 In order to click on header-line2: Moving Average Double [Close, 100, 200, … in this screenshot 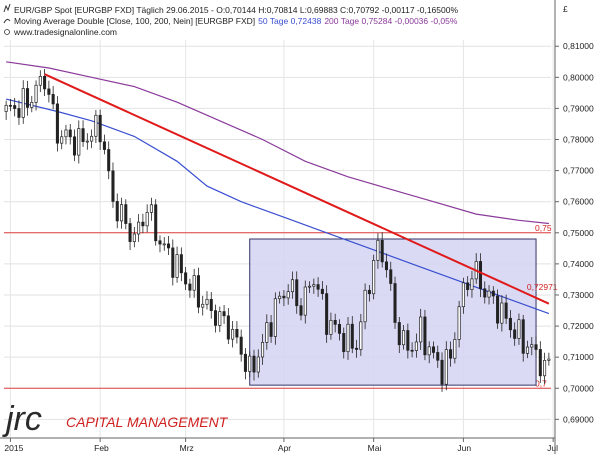, I will do `click(236, 21)`.